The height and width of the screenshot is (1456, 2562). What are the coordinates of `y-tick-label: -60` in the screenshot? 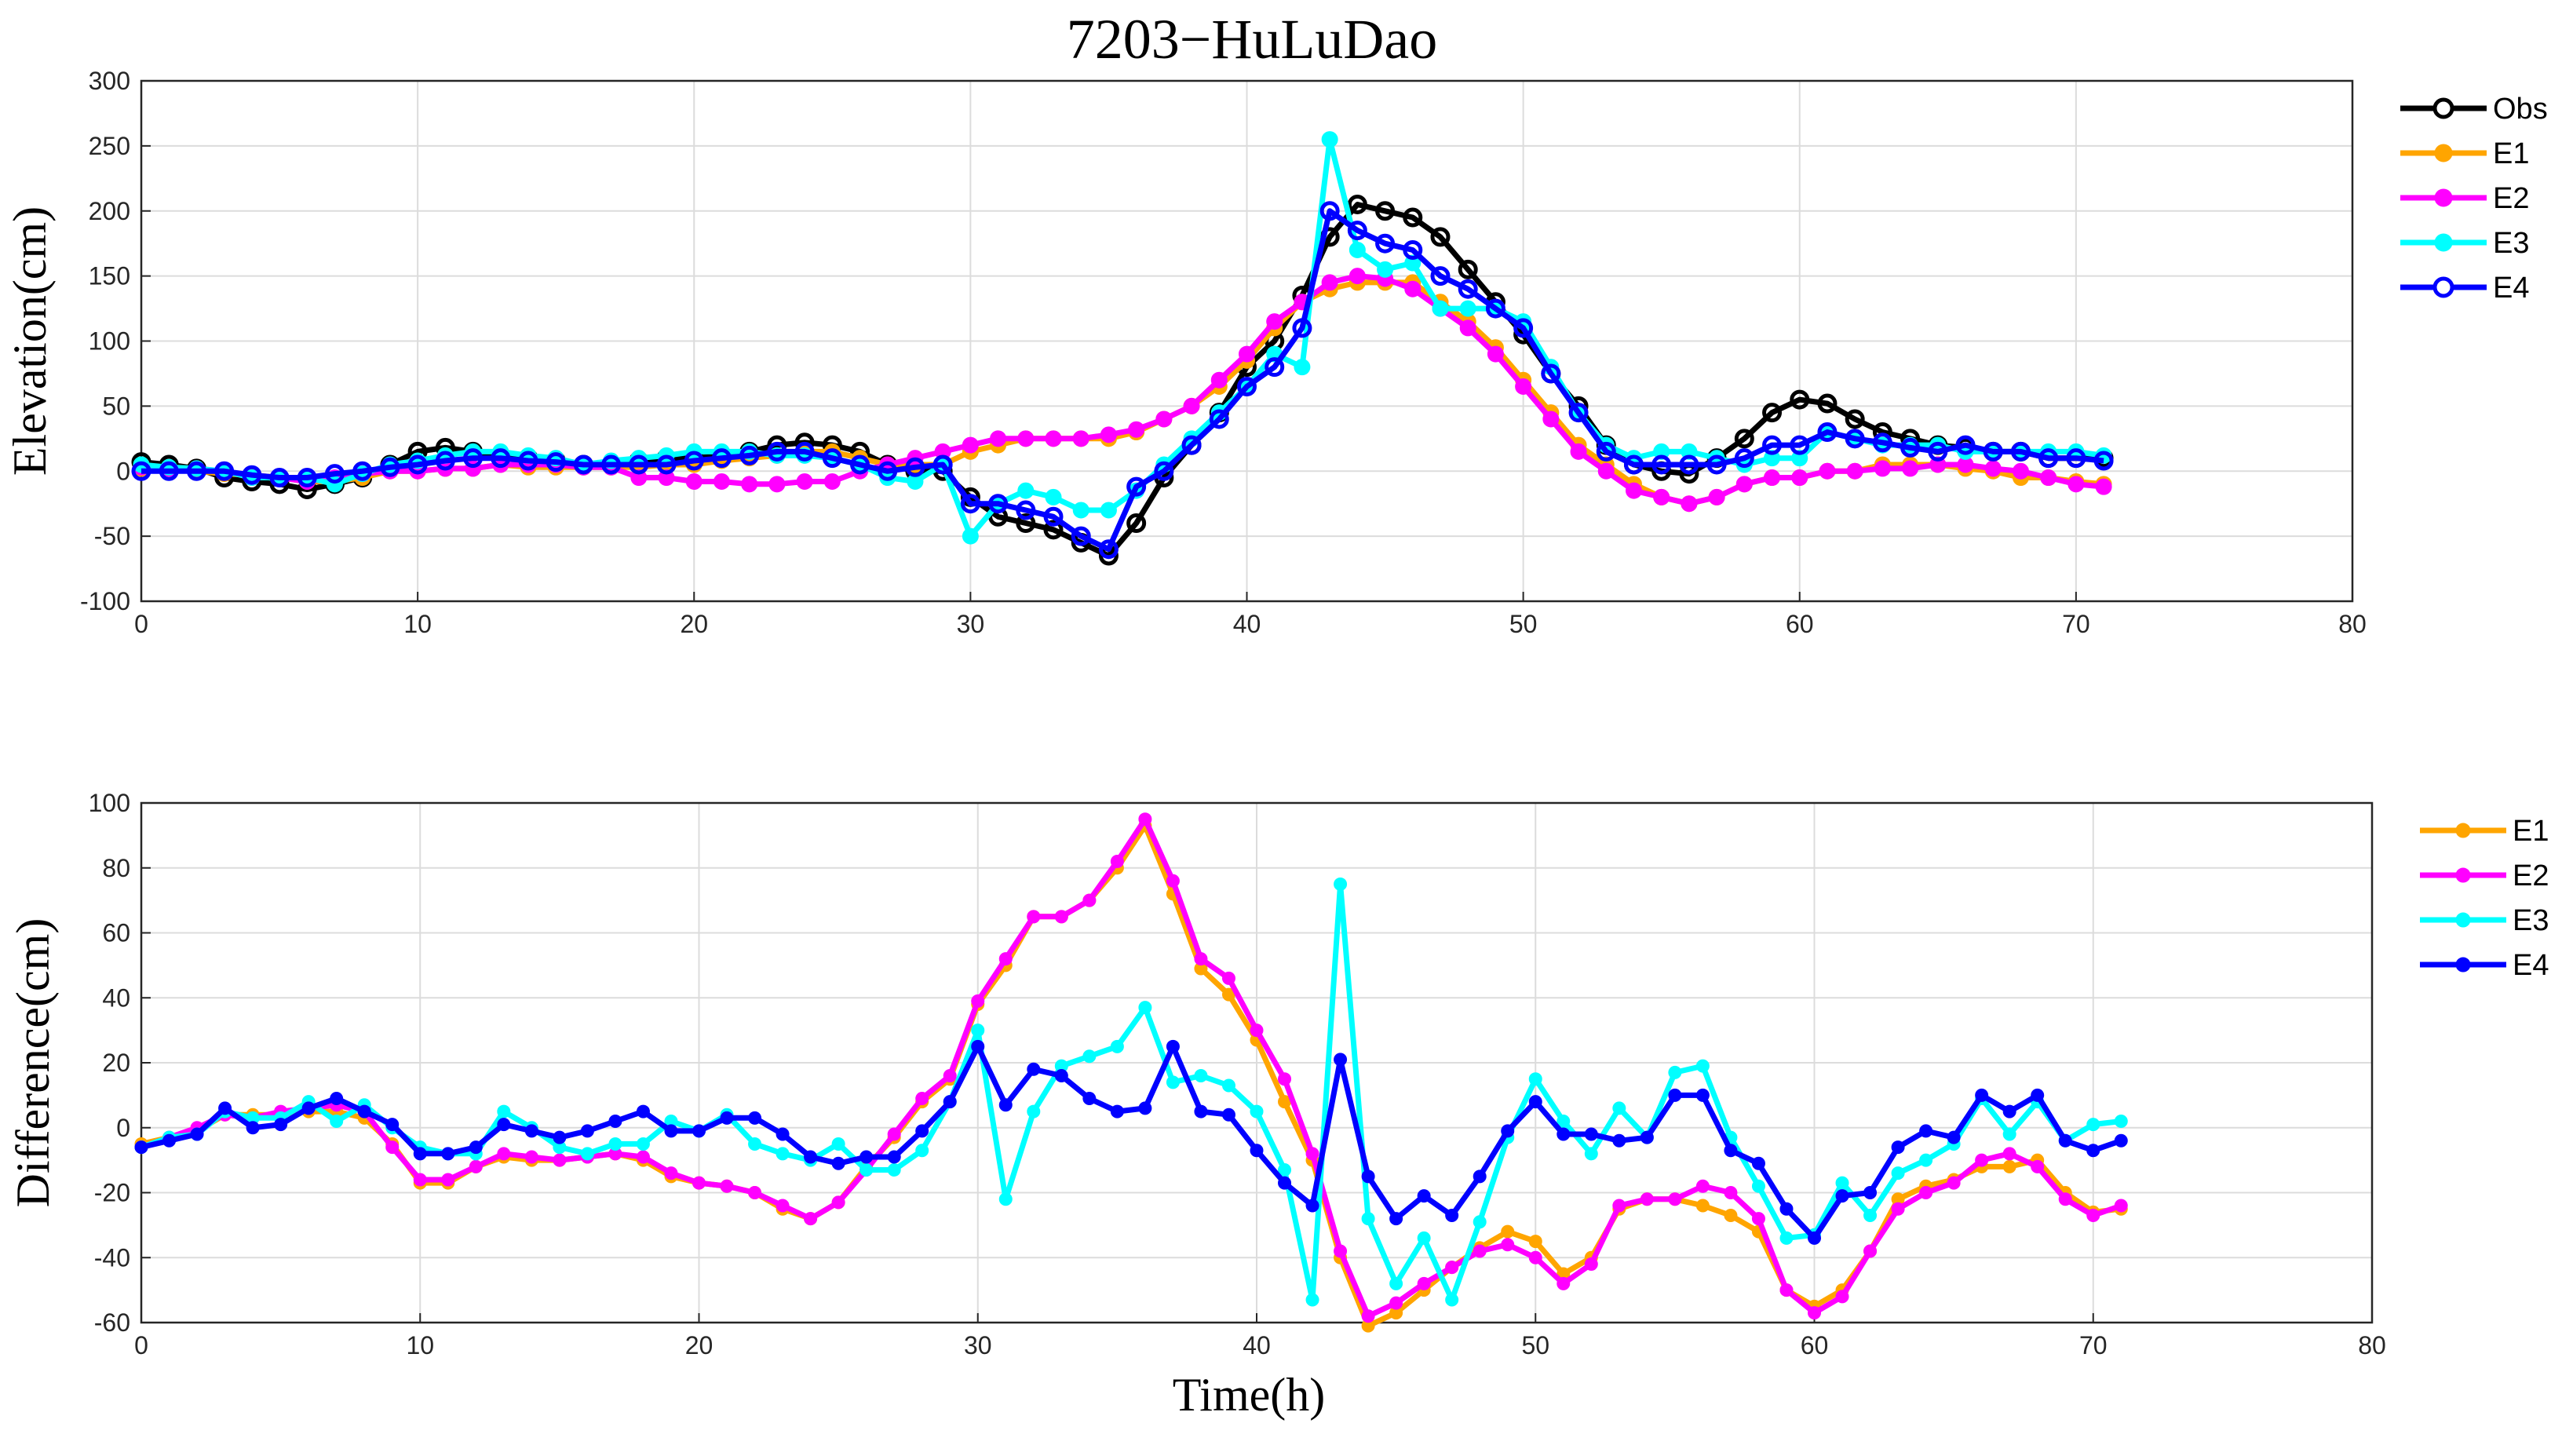 It's located at (112, 1322).